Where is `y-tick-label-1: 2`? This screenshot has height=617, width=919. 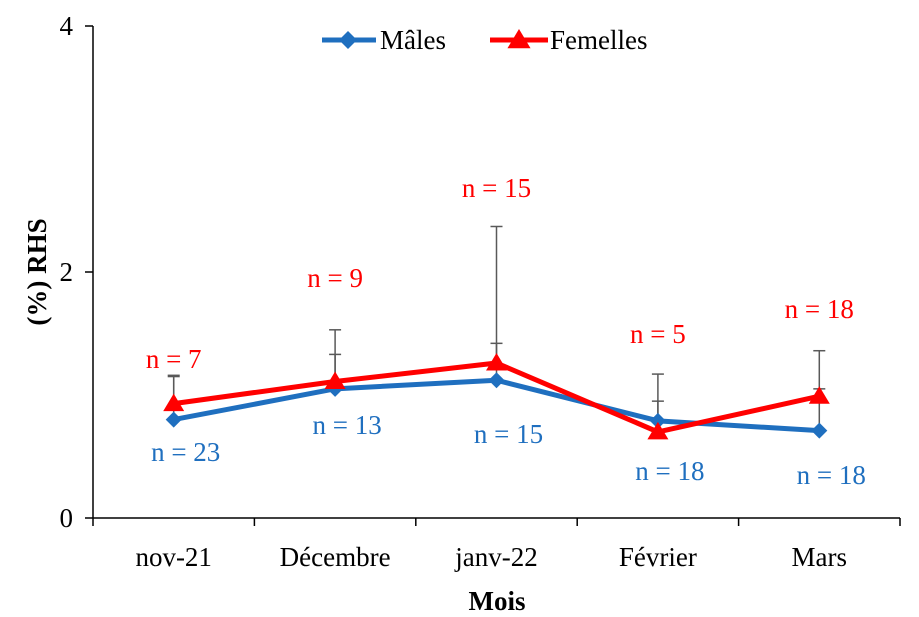 y-tick-label-1: 2 is located at coordinates (67, 272).